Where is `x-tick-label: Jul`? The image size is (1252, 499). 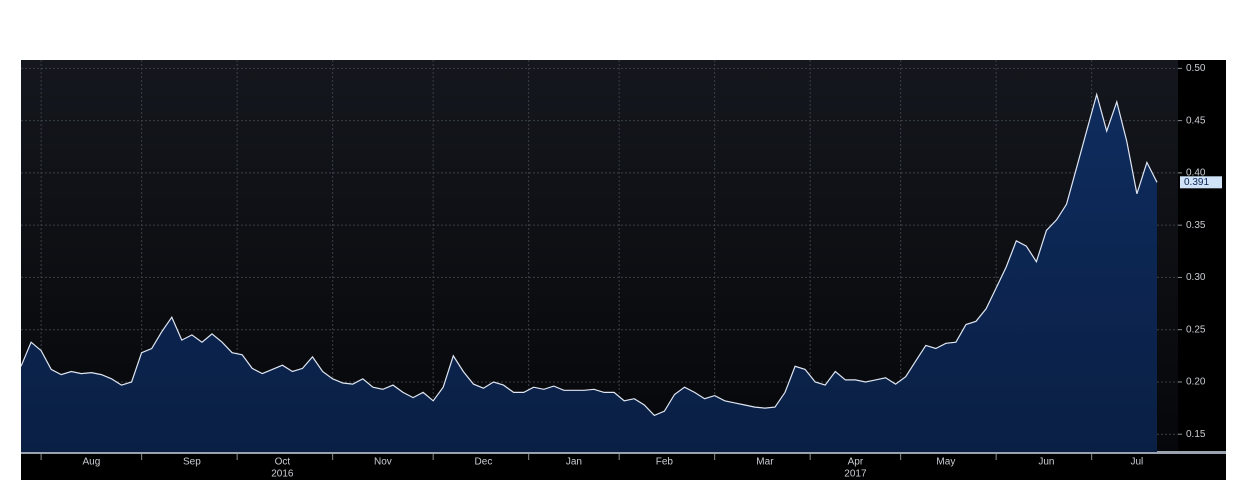 x-tick-label: Jul is located at coordinates (1136, 462).